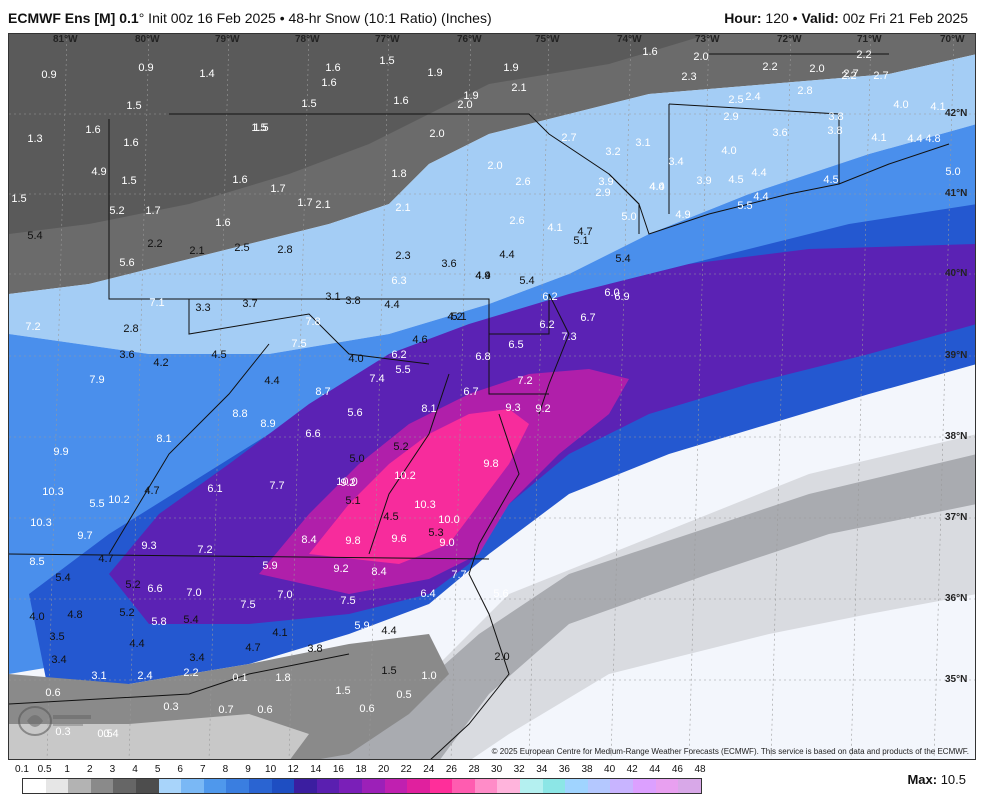 Image resolution: width=984 pixels, height=808 pixels. Describe the element at coordinates (458, 575) in the screenshot. I see `snowfall-value: 7.7` at that location.